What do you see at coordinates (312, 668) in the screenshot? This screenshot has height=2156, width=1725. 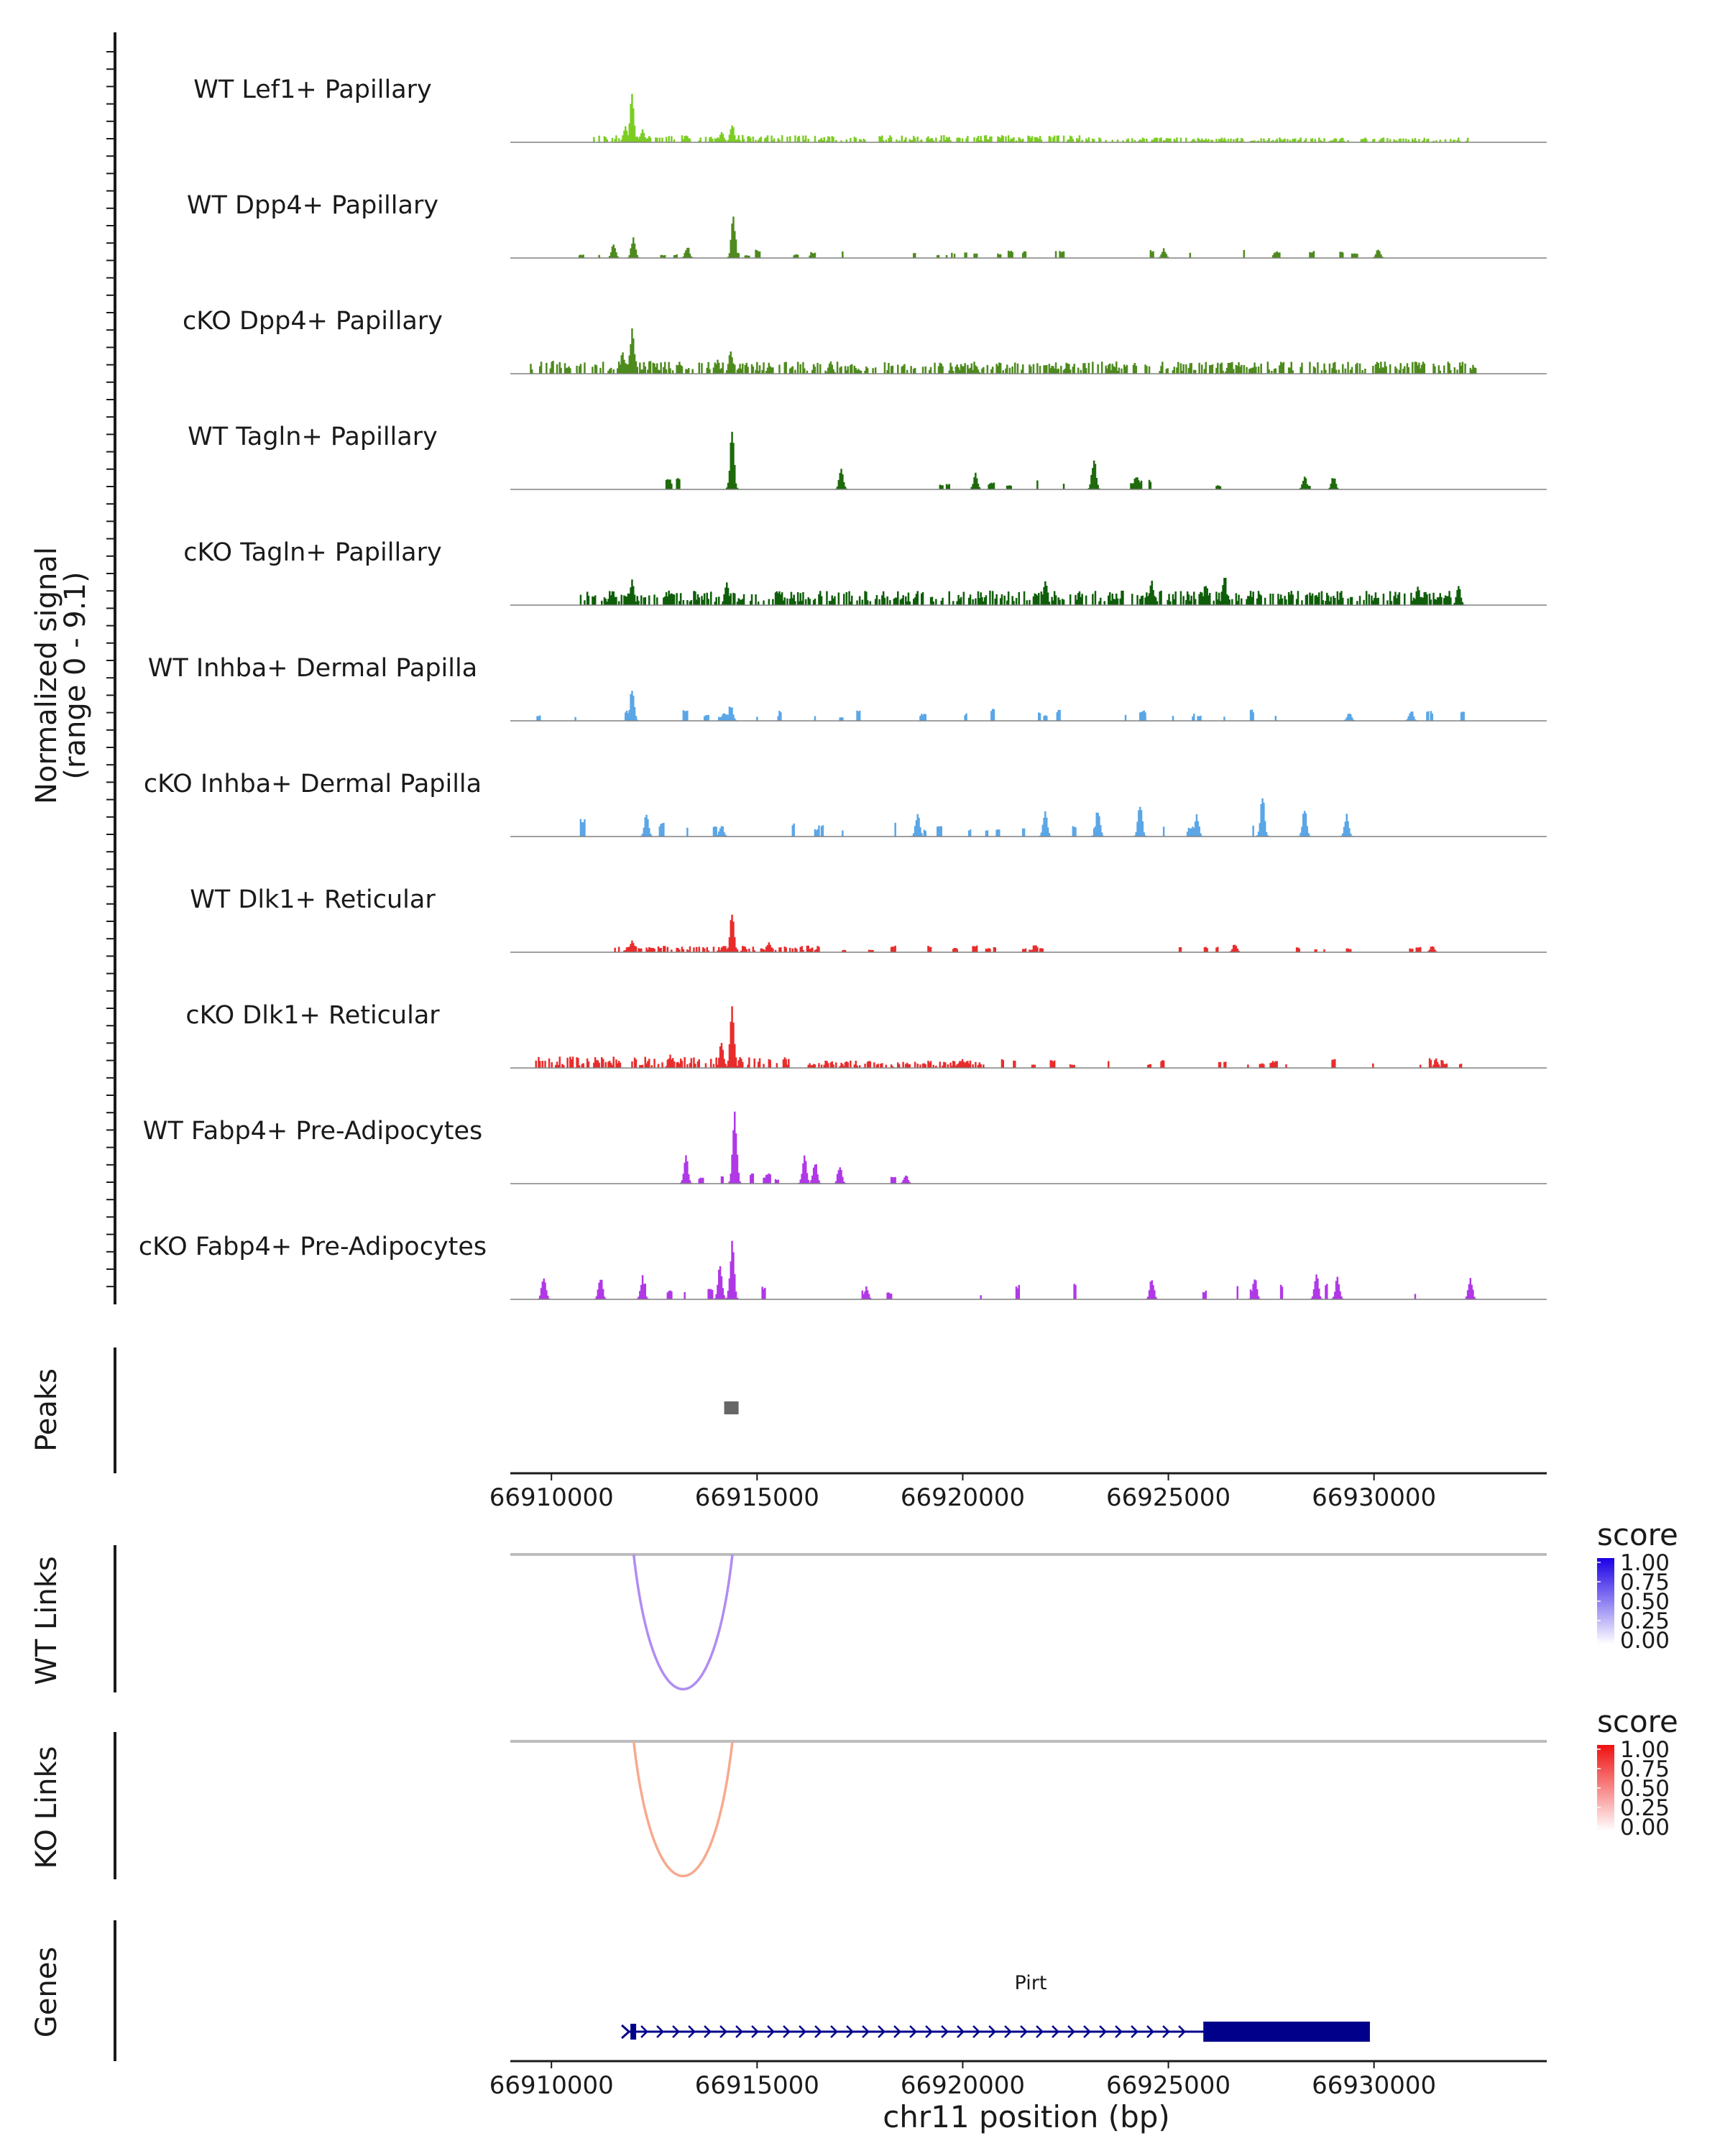 I see `track-label: WT Inhba+ Dermal Papilla` at bounding box center [312, 668].